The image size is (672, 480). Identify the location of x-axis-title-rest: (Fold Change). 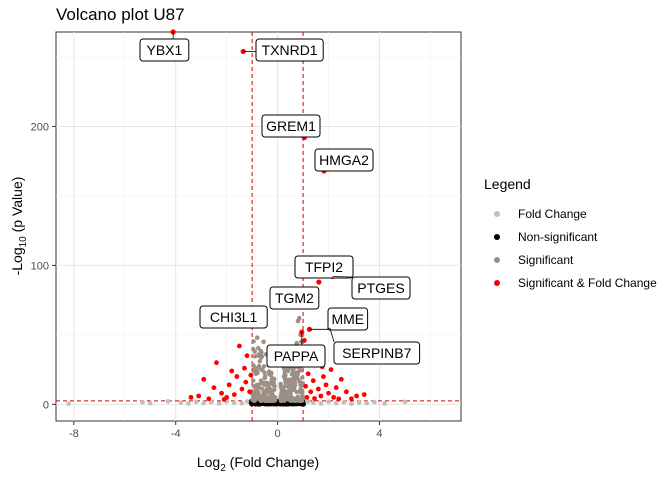
(272, 462).